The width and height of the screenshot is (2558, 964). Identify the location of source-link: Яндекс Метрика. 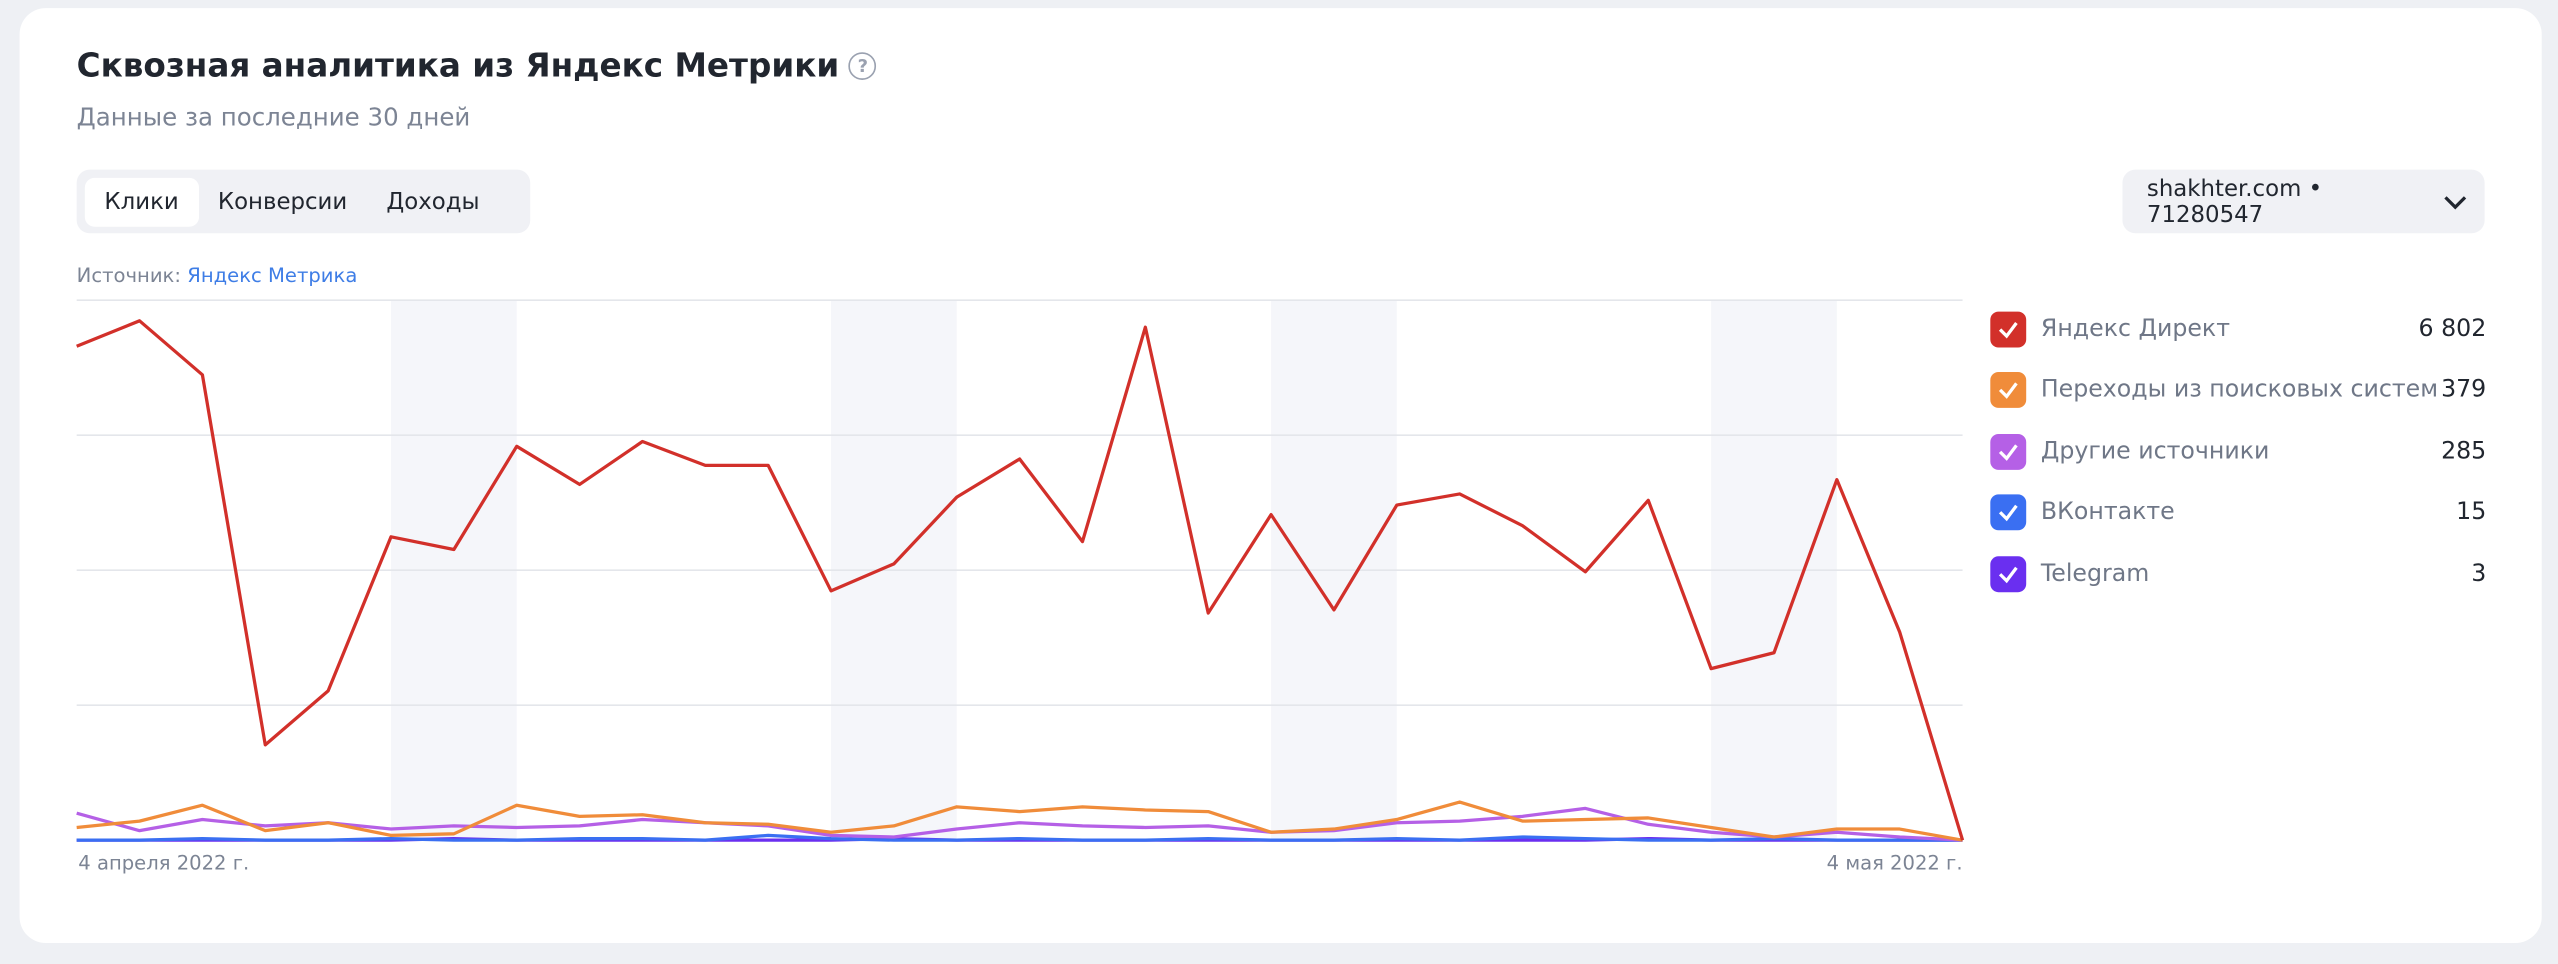
(272, 276).